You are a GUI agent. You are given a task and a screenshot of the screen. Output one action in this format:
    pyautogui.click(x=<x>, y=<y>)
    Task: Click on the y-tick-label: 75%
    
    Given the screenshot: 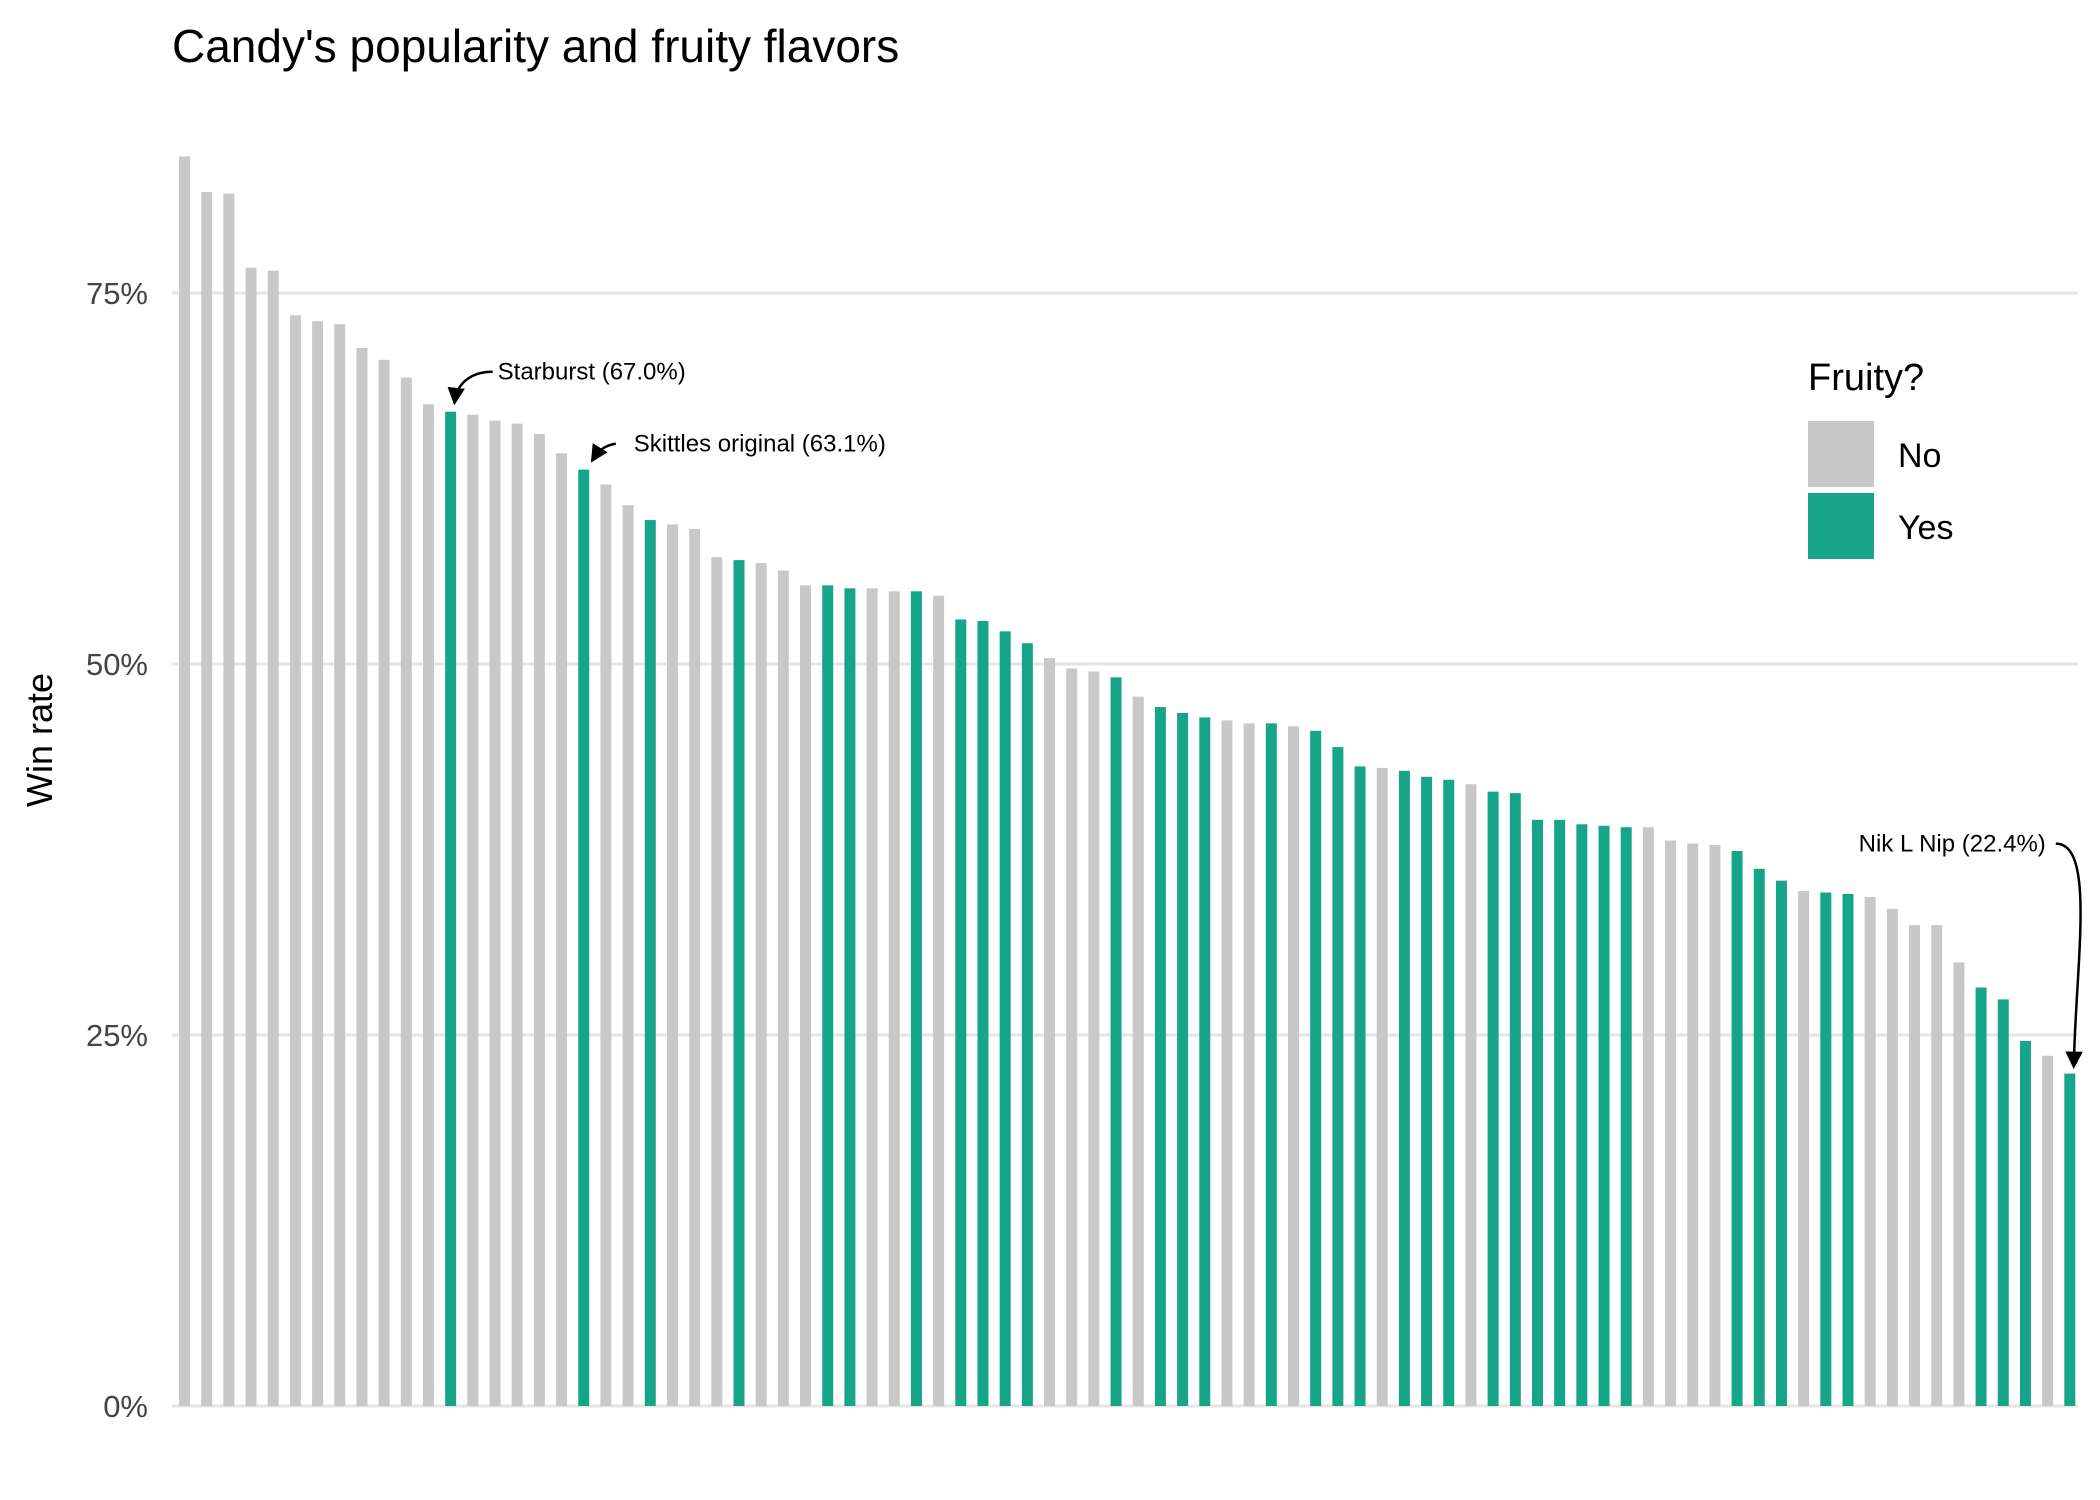 What is the action you would take?
    pyautogui.click(x=117, y=293)
    